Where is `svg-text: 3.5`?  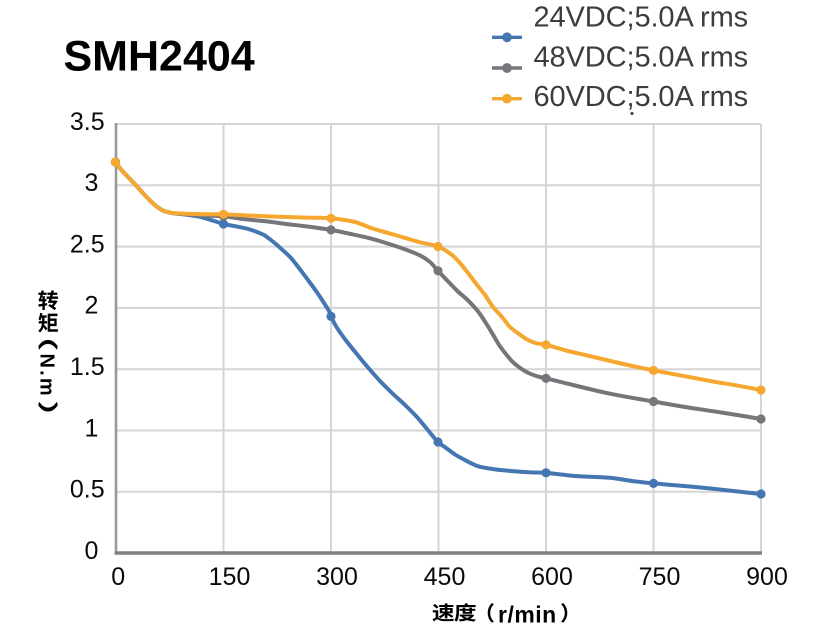
svg-text: 3.5 is located at coordinates (87, 122).